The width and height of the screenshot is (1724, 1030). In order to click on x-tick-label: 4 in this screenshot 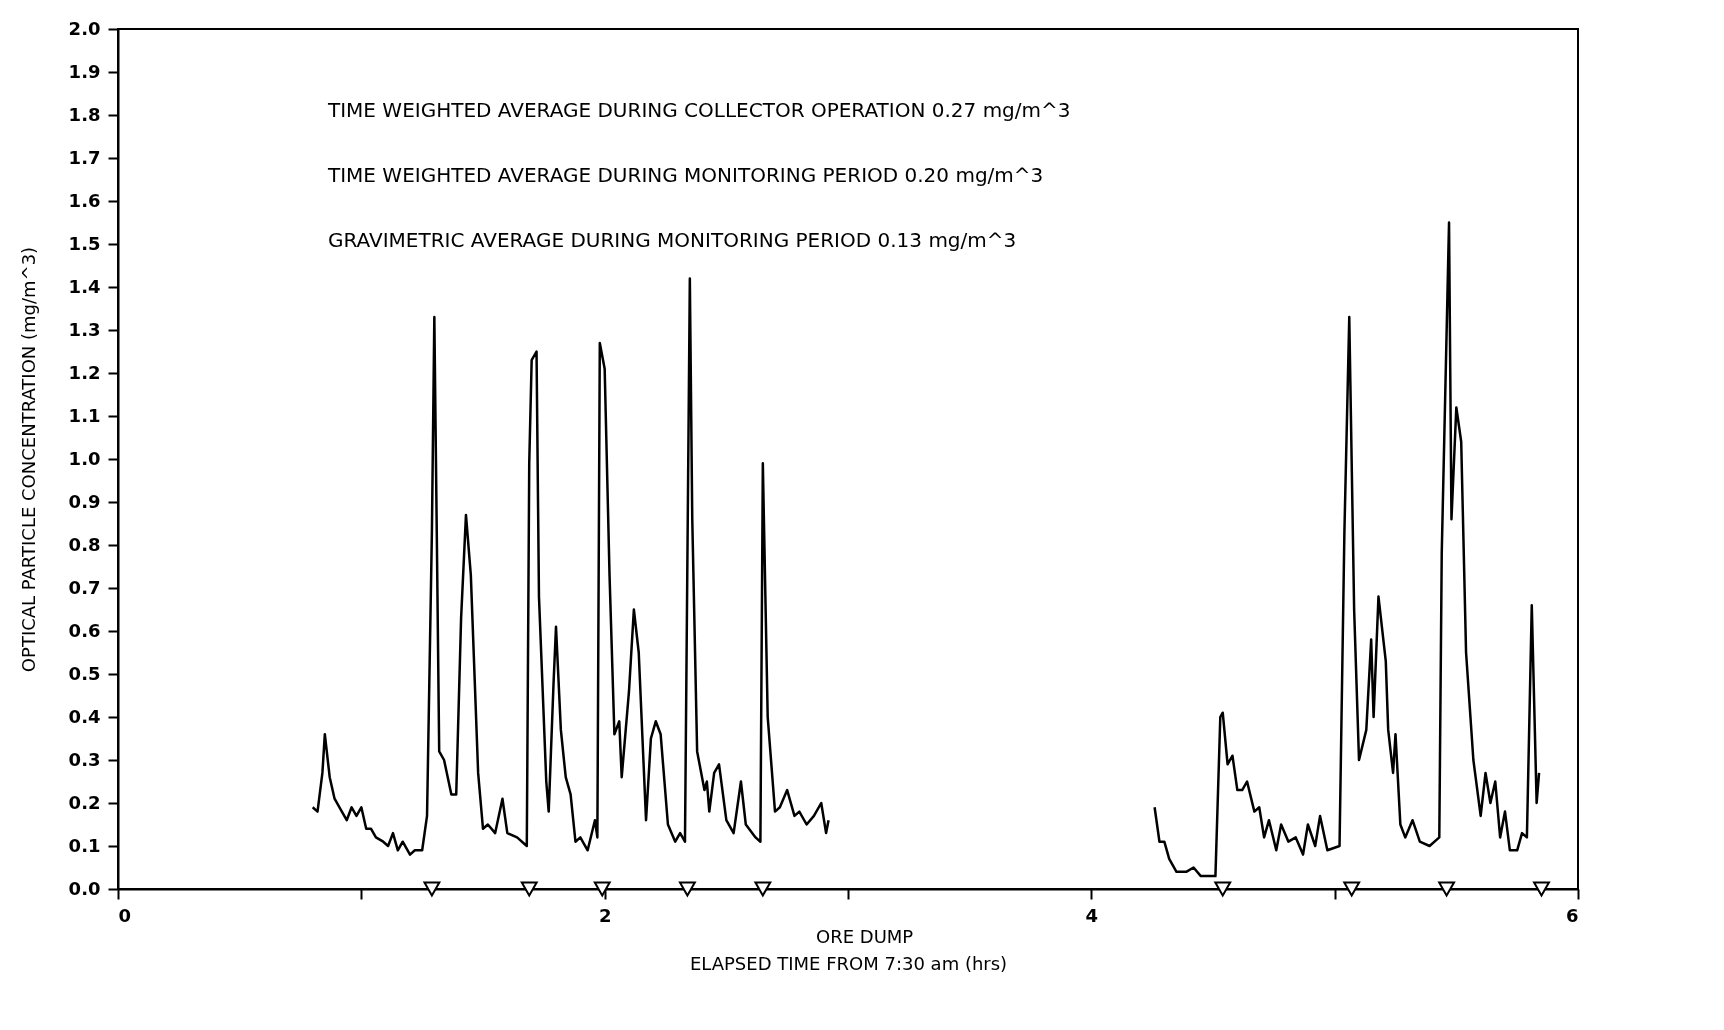, I will do `click(1092, 915)`.